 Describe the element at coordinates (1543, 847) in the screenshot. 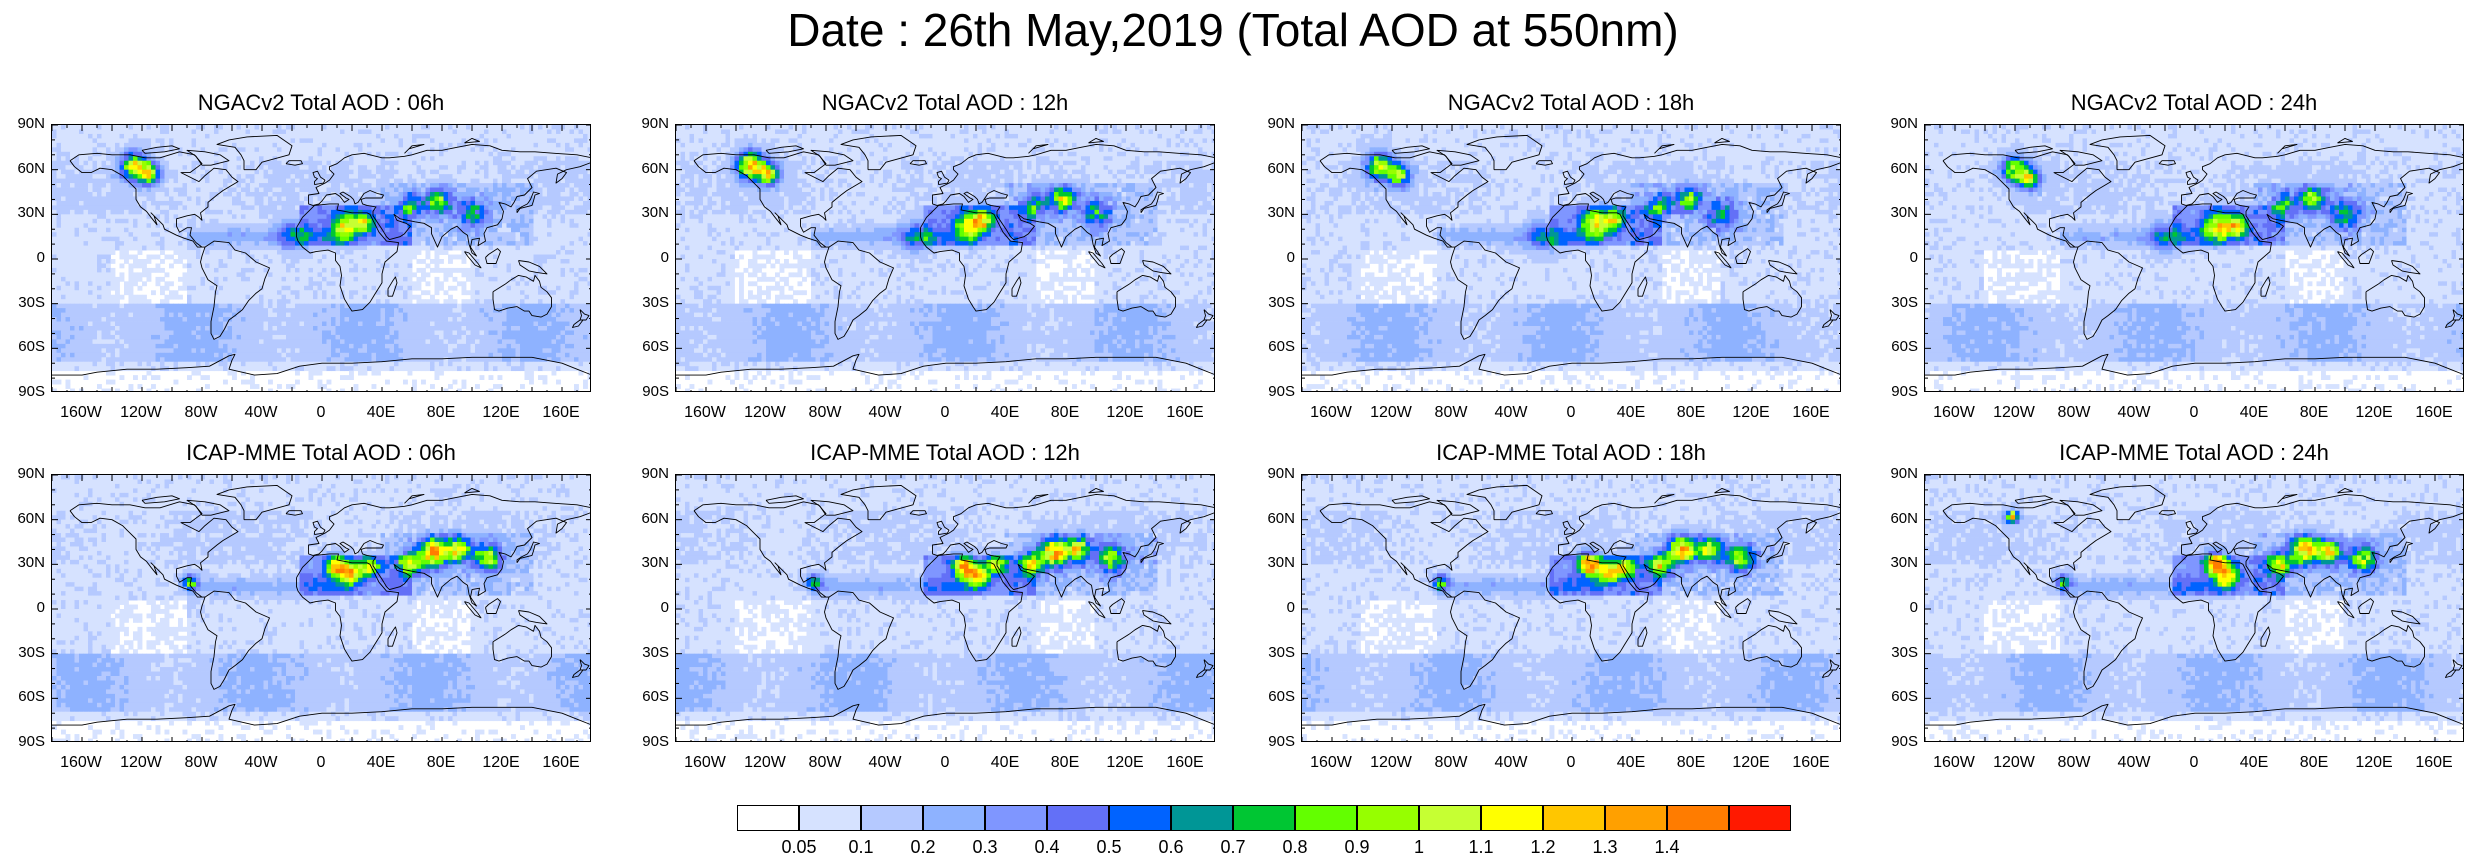

I see `colorbar-label: 1.2` at that location.